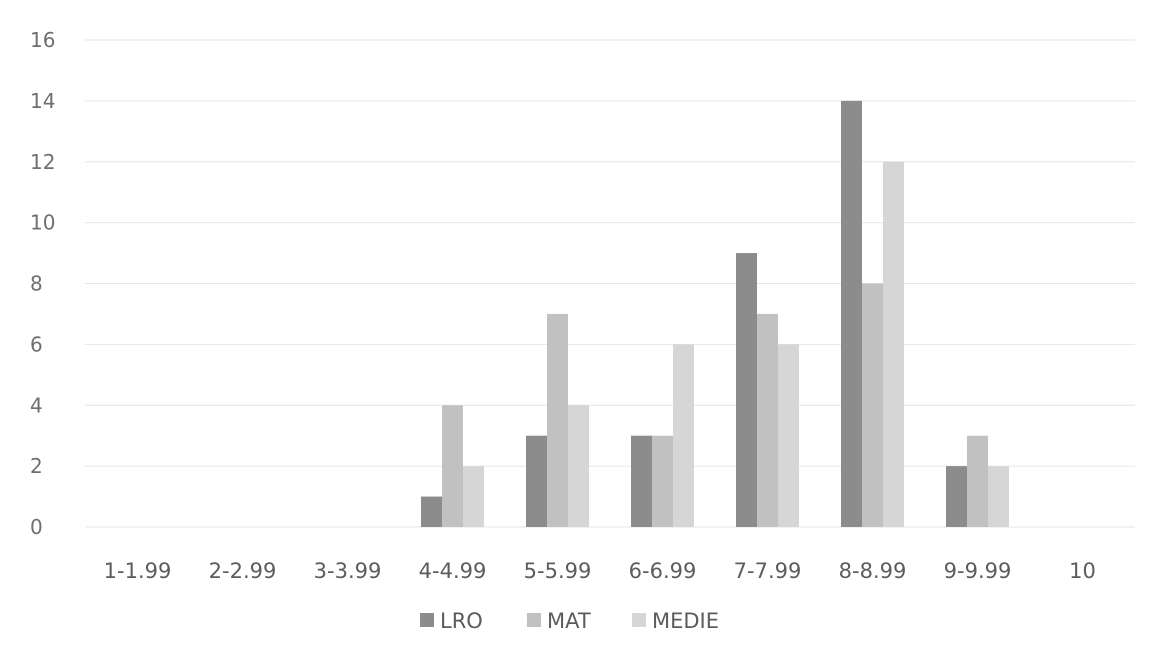 This screenshot has width=1149, height=664. I want to click on legend-label-lro: LRO, so click(461, 621).